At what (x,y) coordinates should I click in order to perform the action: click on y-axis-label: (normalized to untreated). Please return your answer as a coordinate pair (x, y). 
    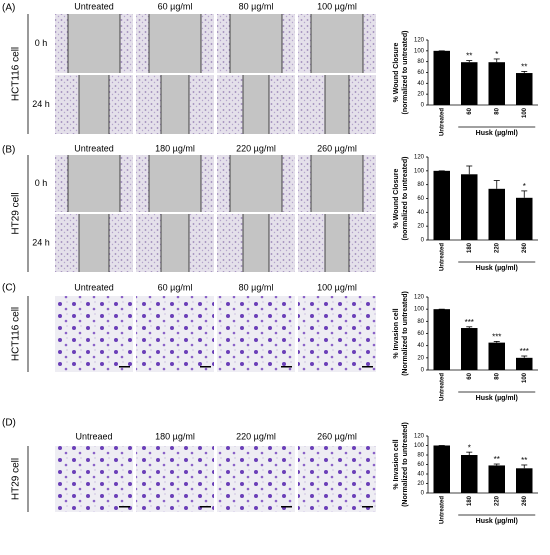
    Looking at the image, I should click on (405, 72).